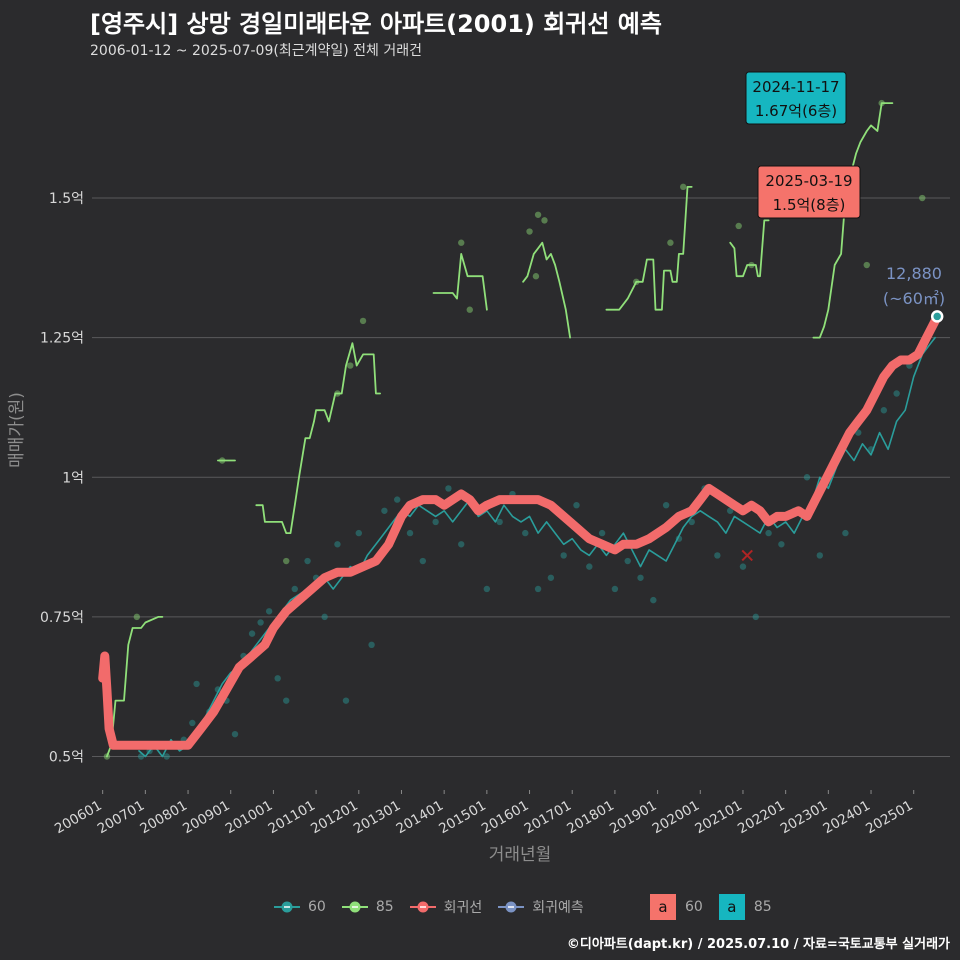  I want to click on legend-lines: 60 85 회귀선 회귀예측, so click(437, 907).